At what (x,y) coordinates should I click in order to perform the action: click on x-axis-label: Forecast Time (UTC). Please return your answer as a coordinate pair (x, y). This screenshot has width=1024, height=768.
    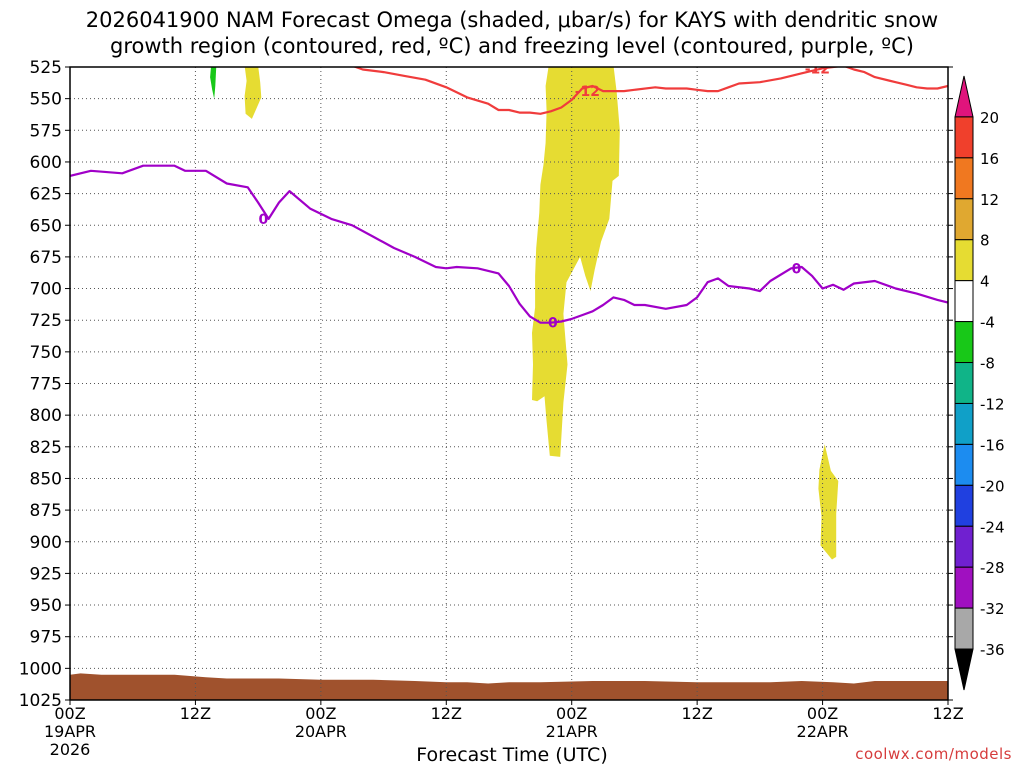
    Looking at the image, I should click on (512, 755).